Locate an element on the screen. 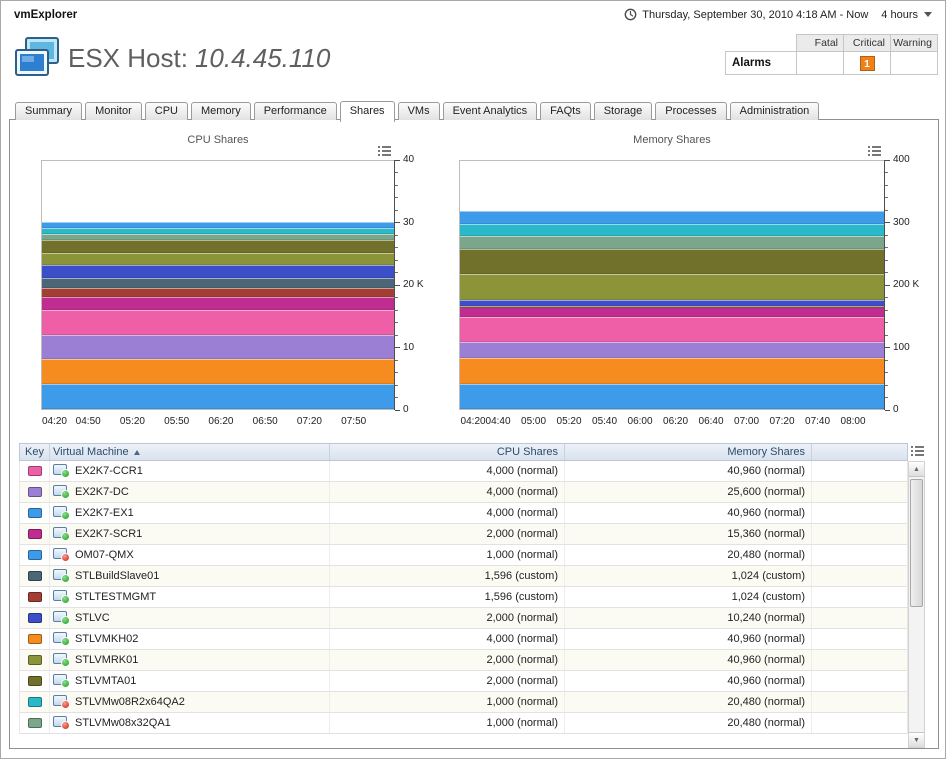 This screenshot has height=759, width=946. table-menu-icon is located at coordinates (918, 451).